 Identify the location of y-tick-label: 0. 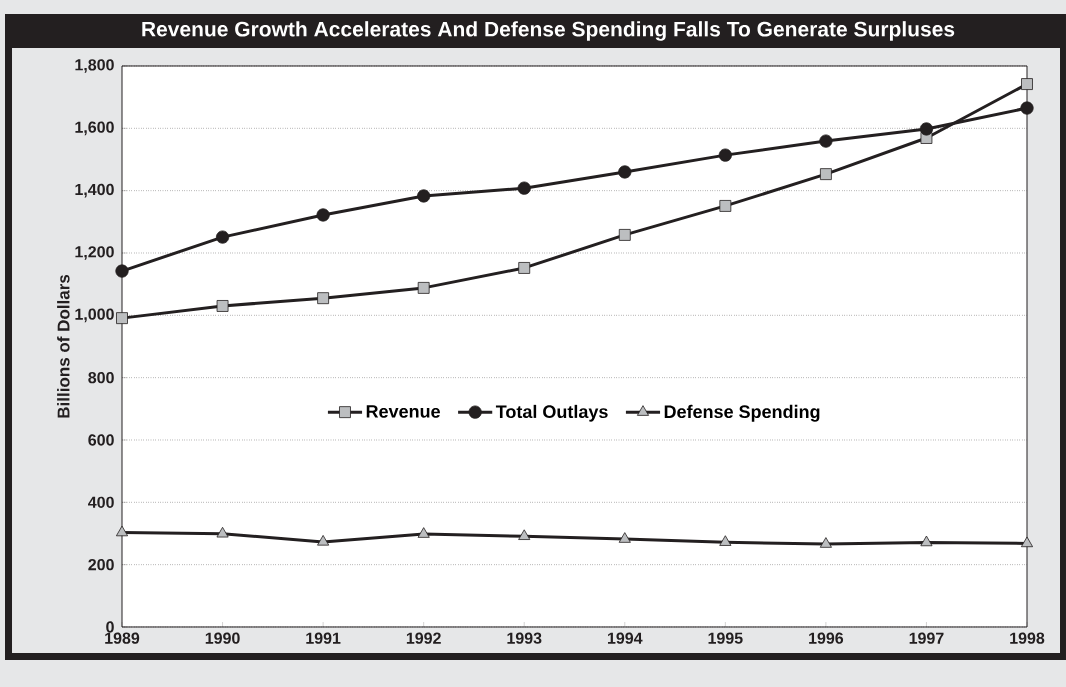
(110, 627).